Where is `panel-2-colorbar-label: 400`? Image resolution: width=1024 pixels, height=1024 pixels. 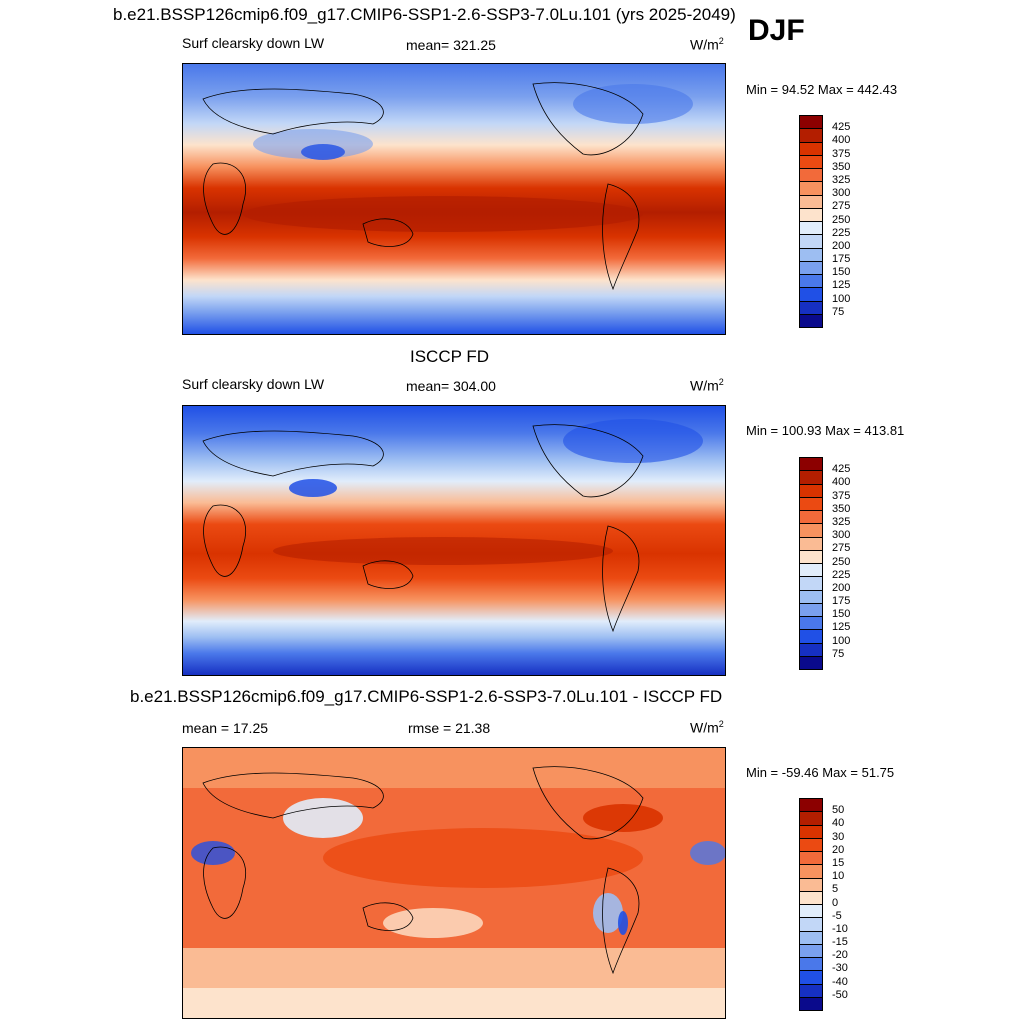 panel-2-colorbar-label: 400 is located at coordinates (841, 482).